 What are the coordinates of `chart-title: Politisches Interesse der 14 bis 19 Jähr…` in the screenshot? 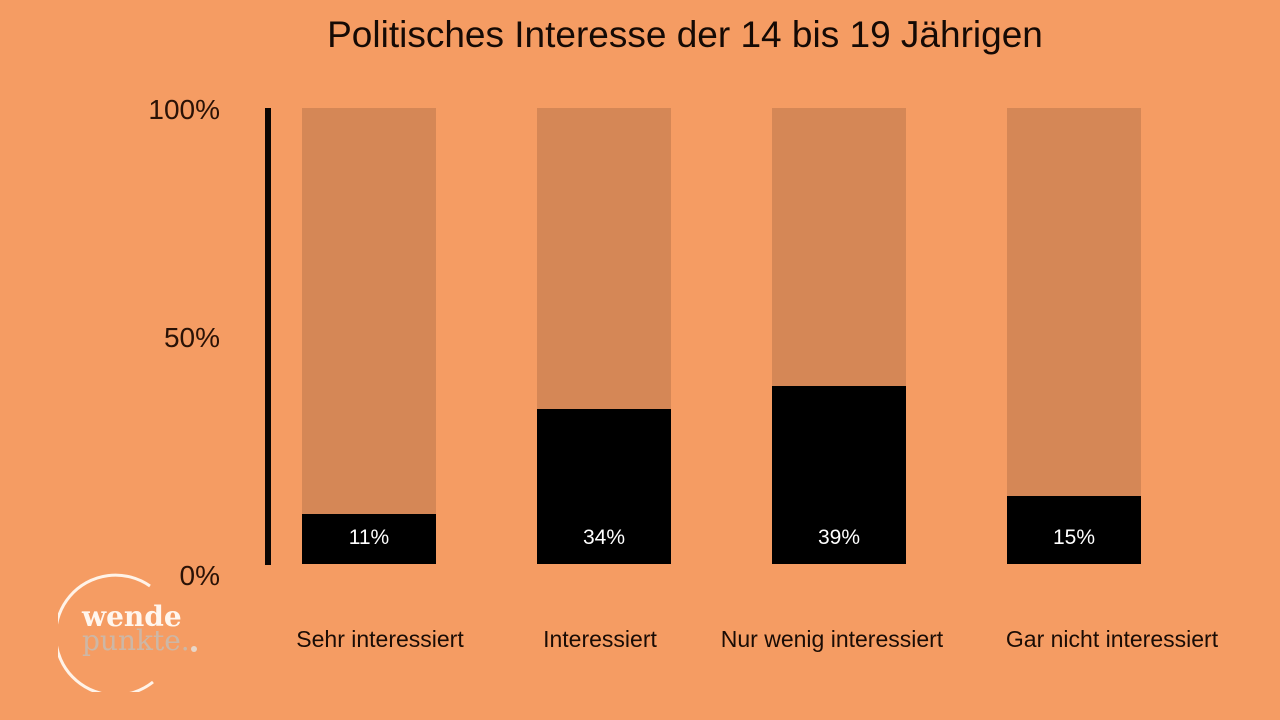 It's located at (685, 34).